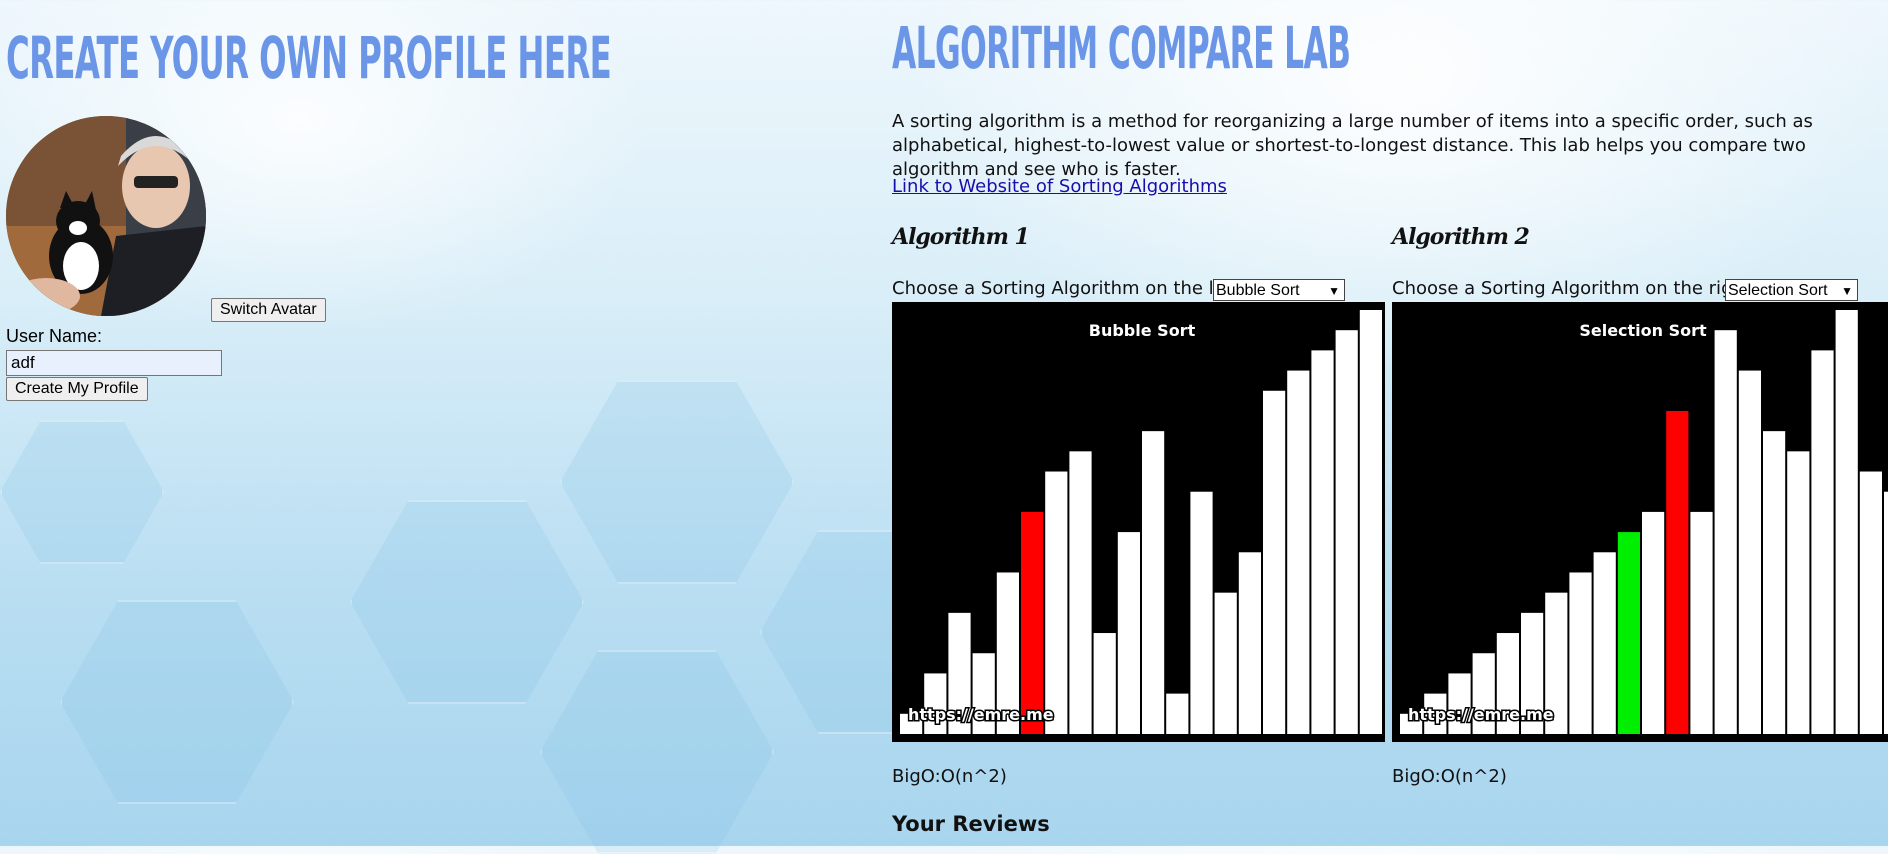  What do you see at coordinates (268, 310) in the screenshot?
I see `switch-avatar-button: Switch Avatar` at bounding box center [268, 310].